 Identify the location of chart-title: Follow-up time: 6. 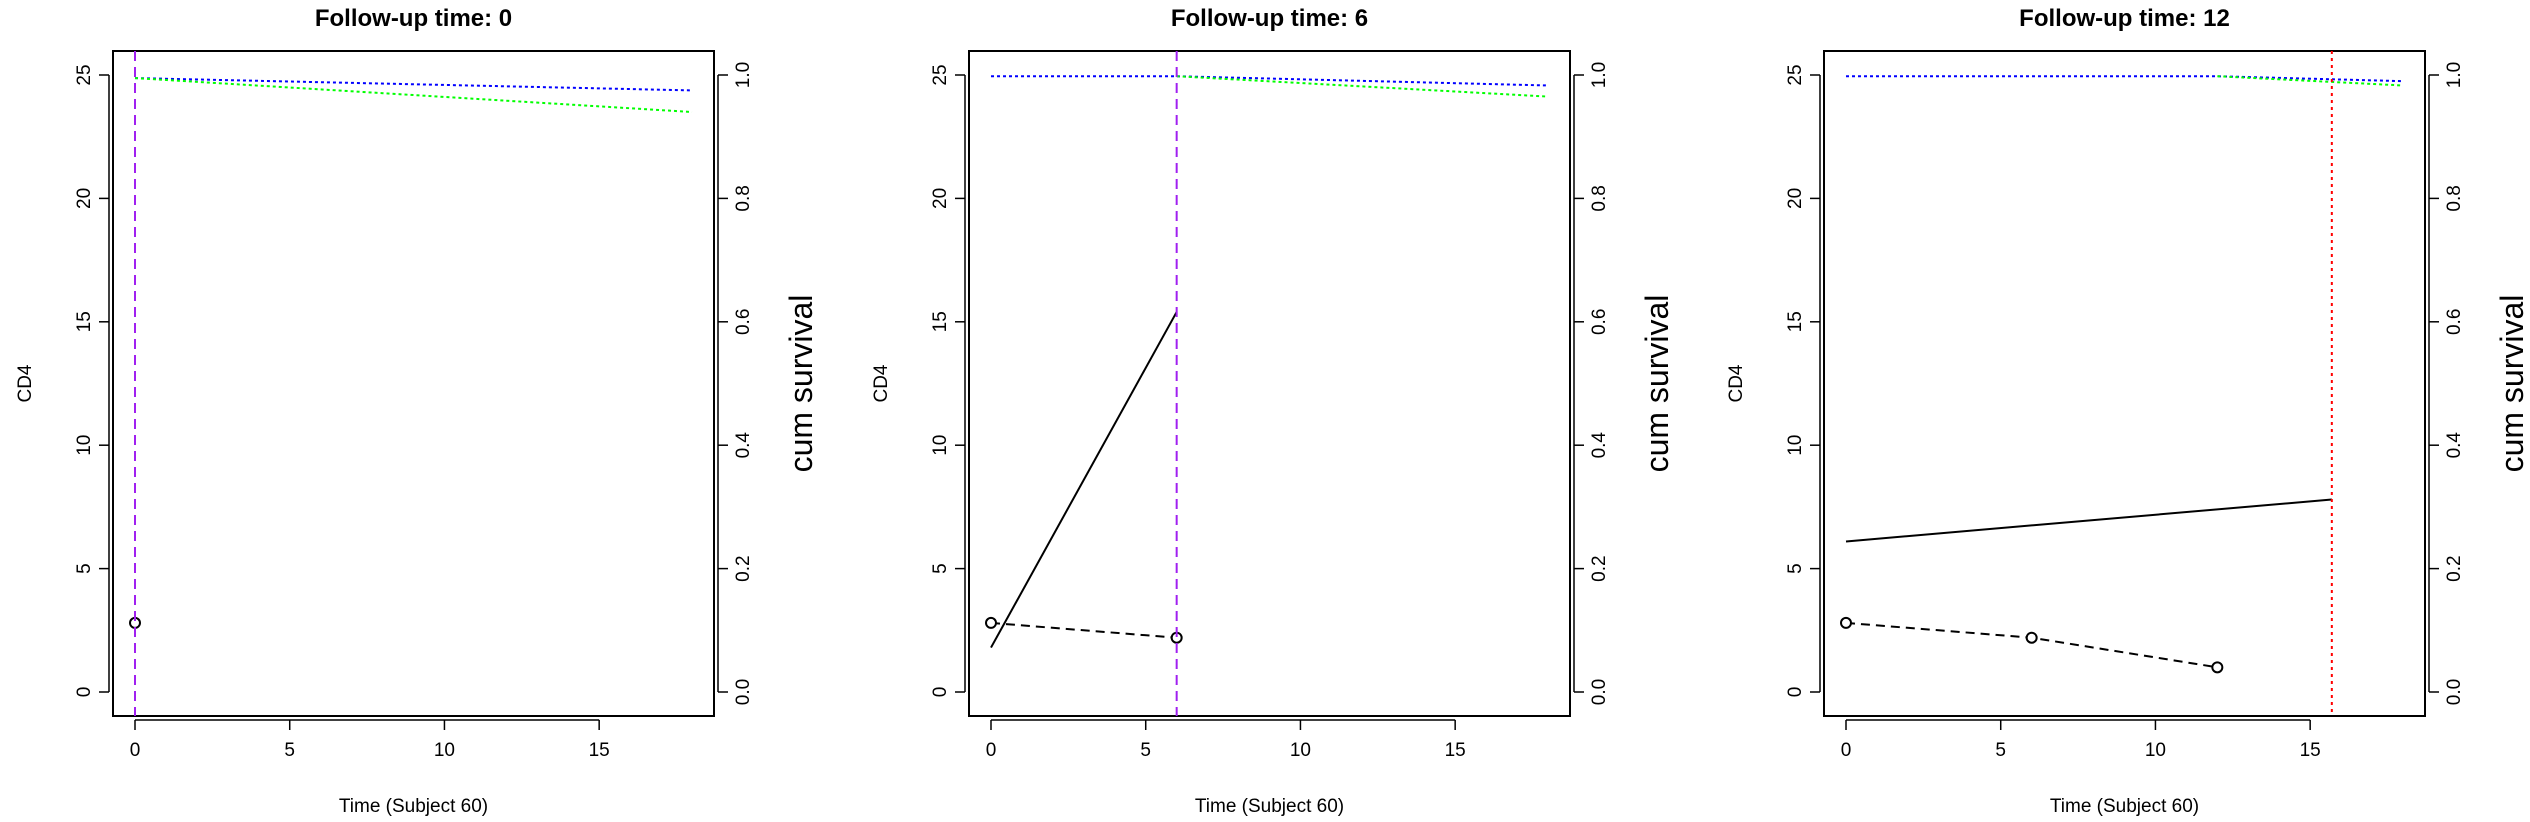
(1269, 18).